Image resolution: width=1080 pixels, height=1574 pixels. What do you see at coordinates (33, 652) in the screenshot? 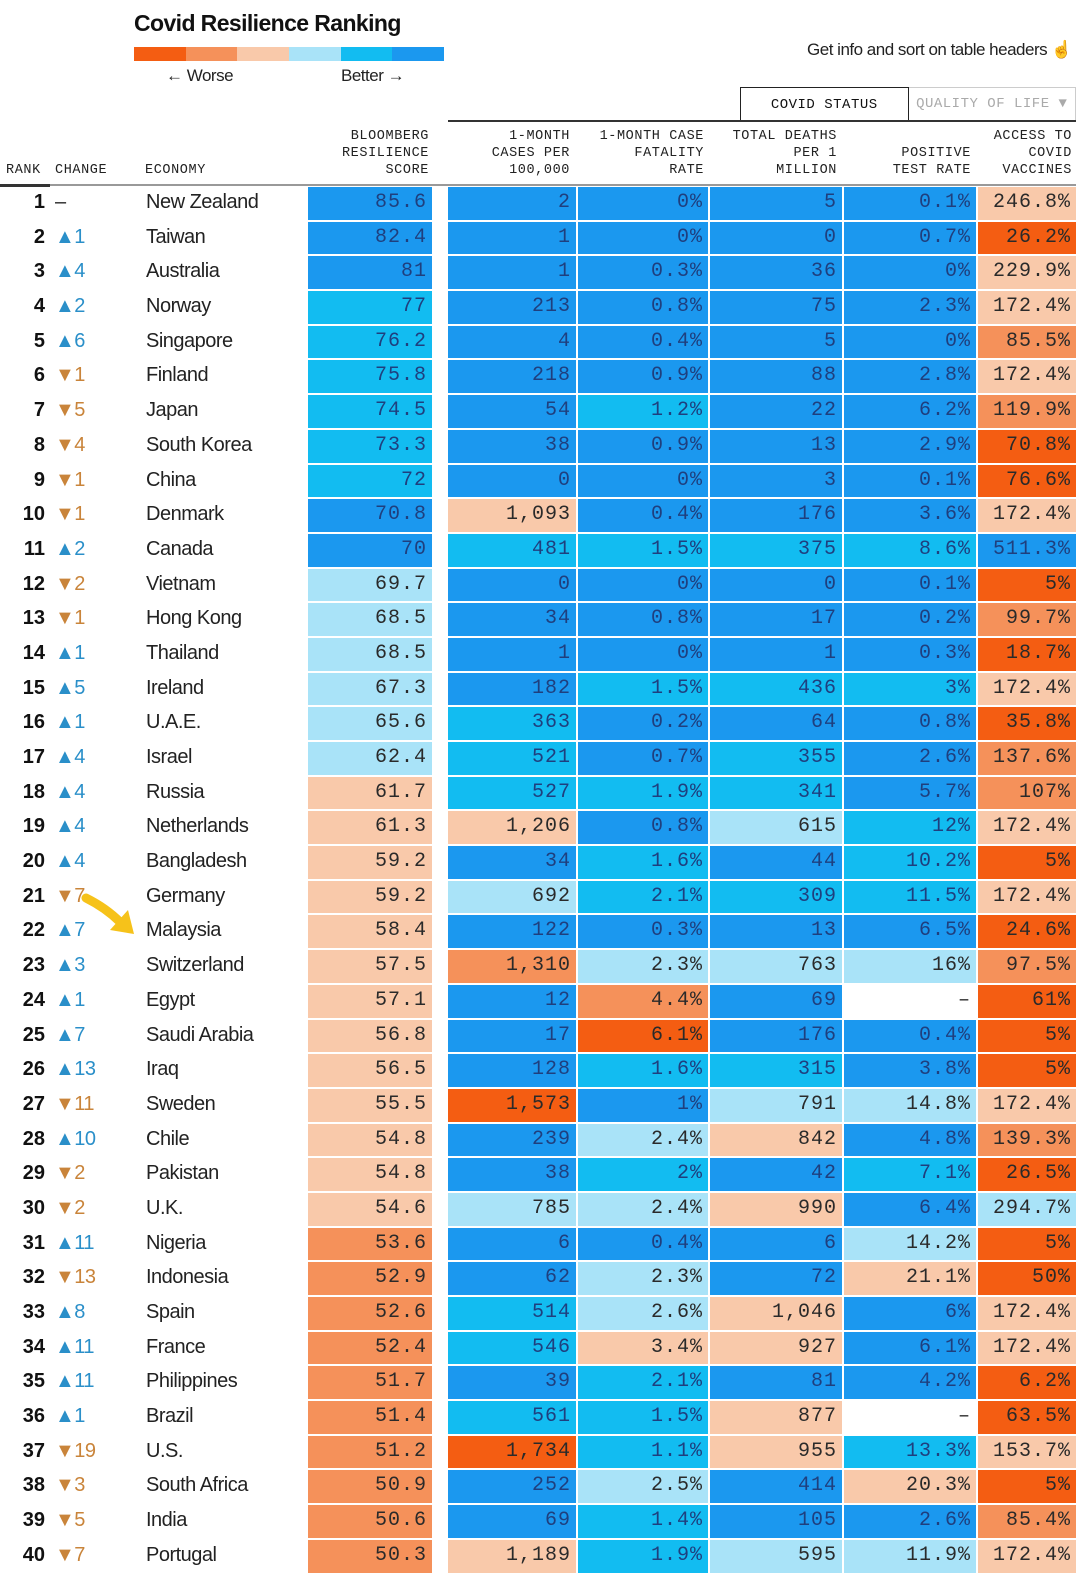
I see `rank-number: 14` at bounding box center [33, 652].